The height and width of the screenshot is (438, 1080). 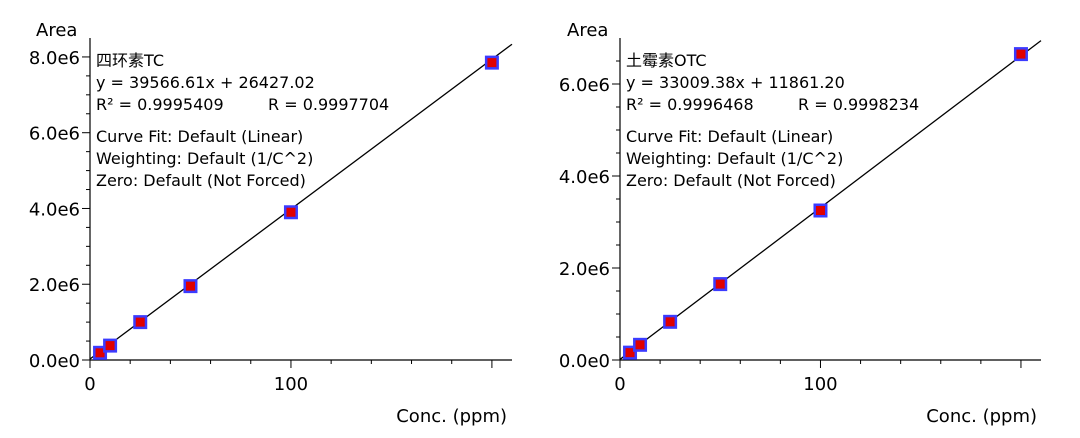 What do you see at coordinates (205, 82) in the screenshot?
I see `regression-equation: y = 39566.61x + 26427.02` at bounding box center [205, 82].